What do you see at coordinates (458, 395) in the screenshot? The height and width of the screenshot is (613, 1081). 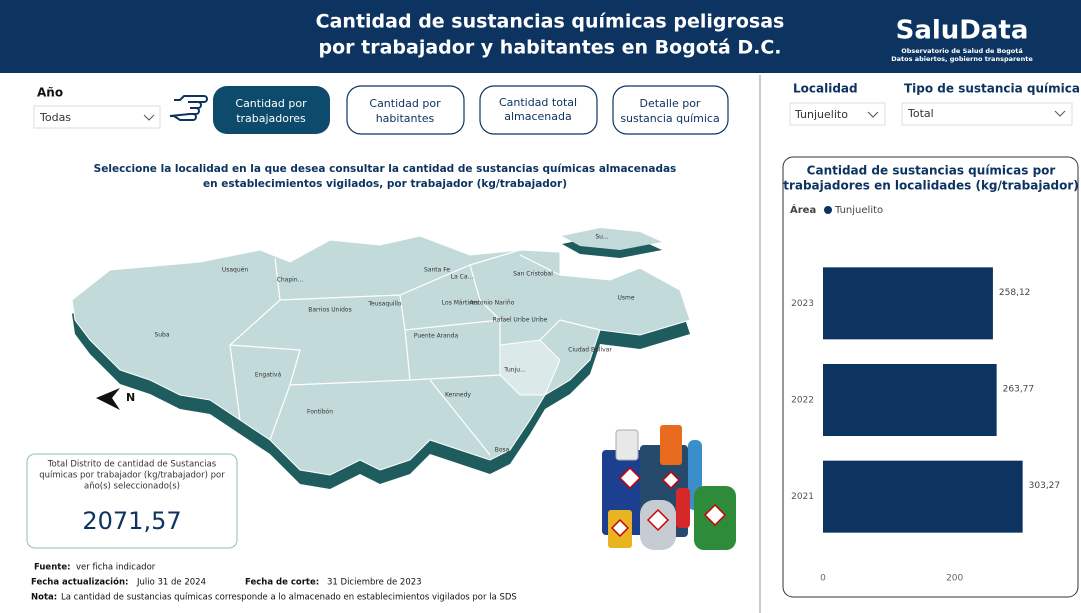 I see `map-label: Kennedy` at bounding box center [458, 395].